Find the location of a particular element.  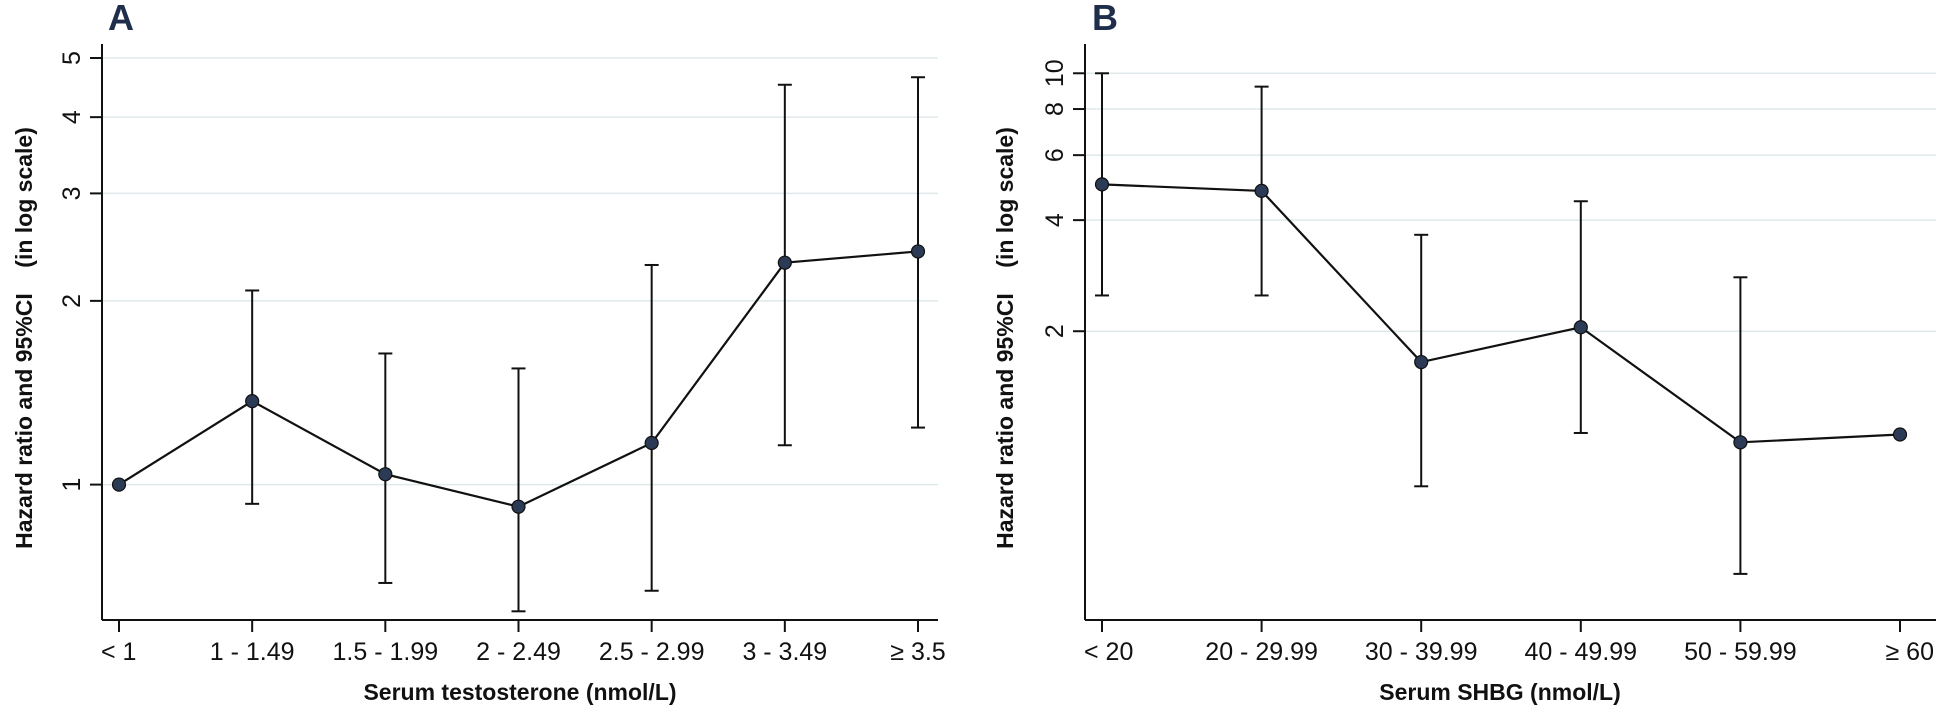

panel-label: B is located at coordinates (1105, 19).